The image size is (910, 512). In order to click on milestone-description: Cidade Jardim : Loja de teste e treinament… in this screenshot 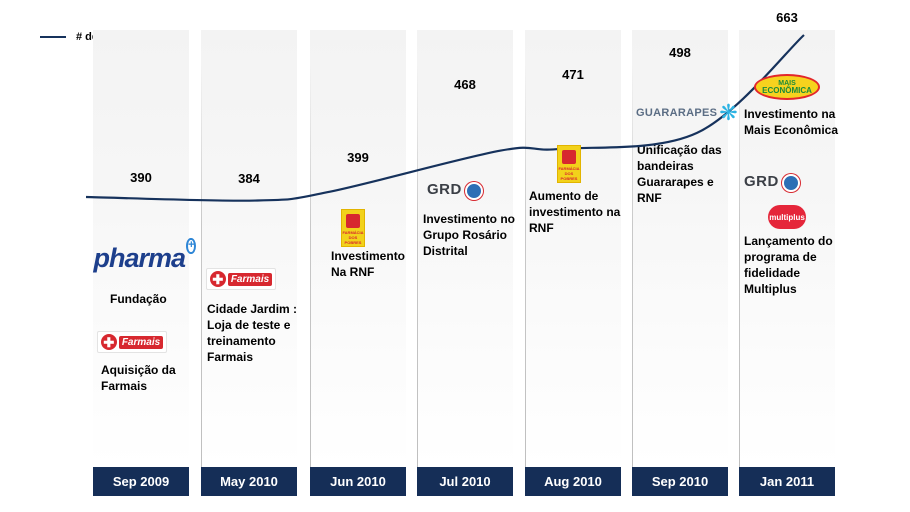, I will do `click(252, 333)`.